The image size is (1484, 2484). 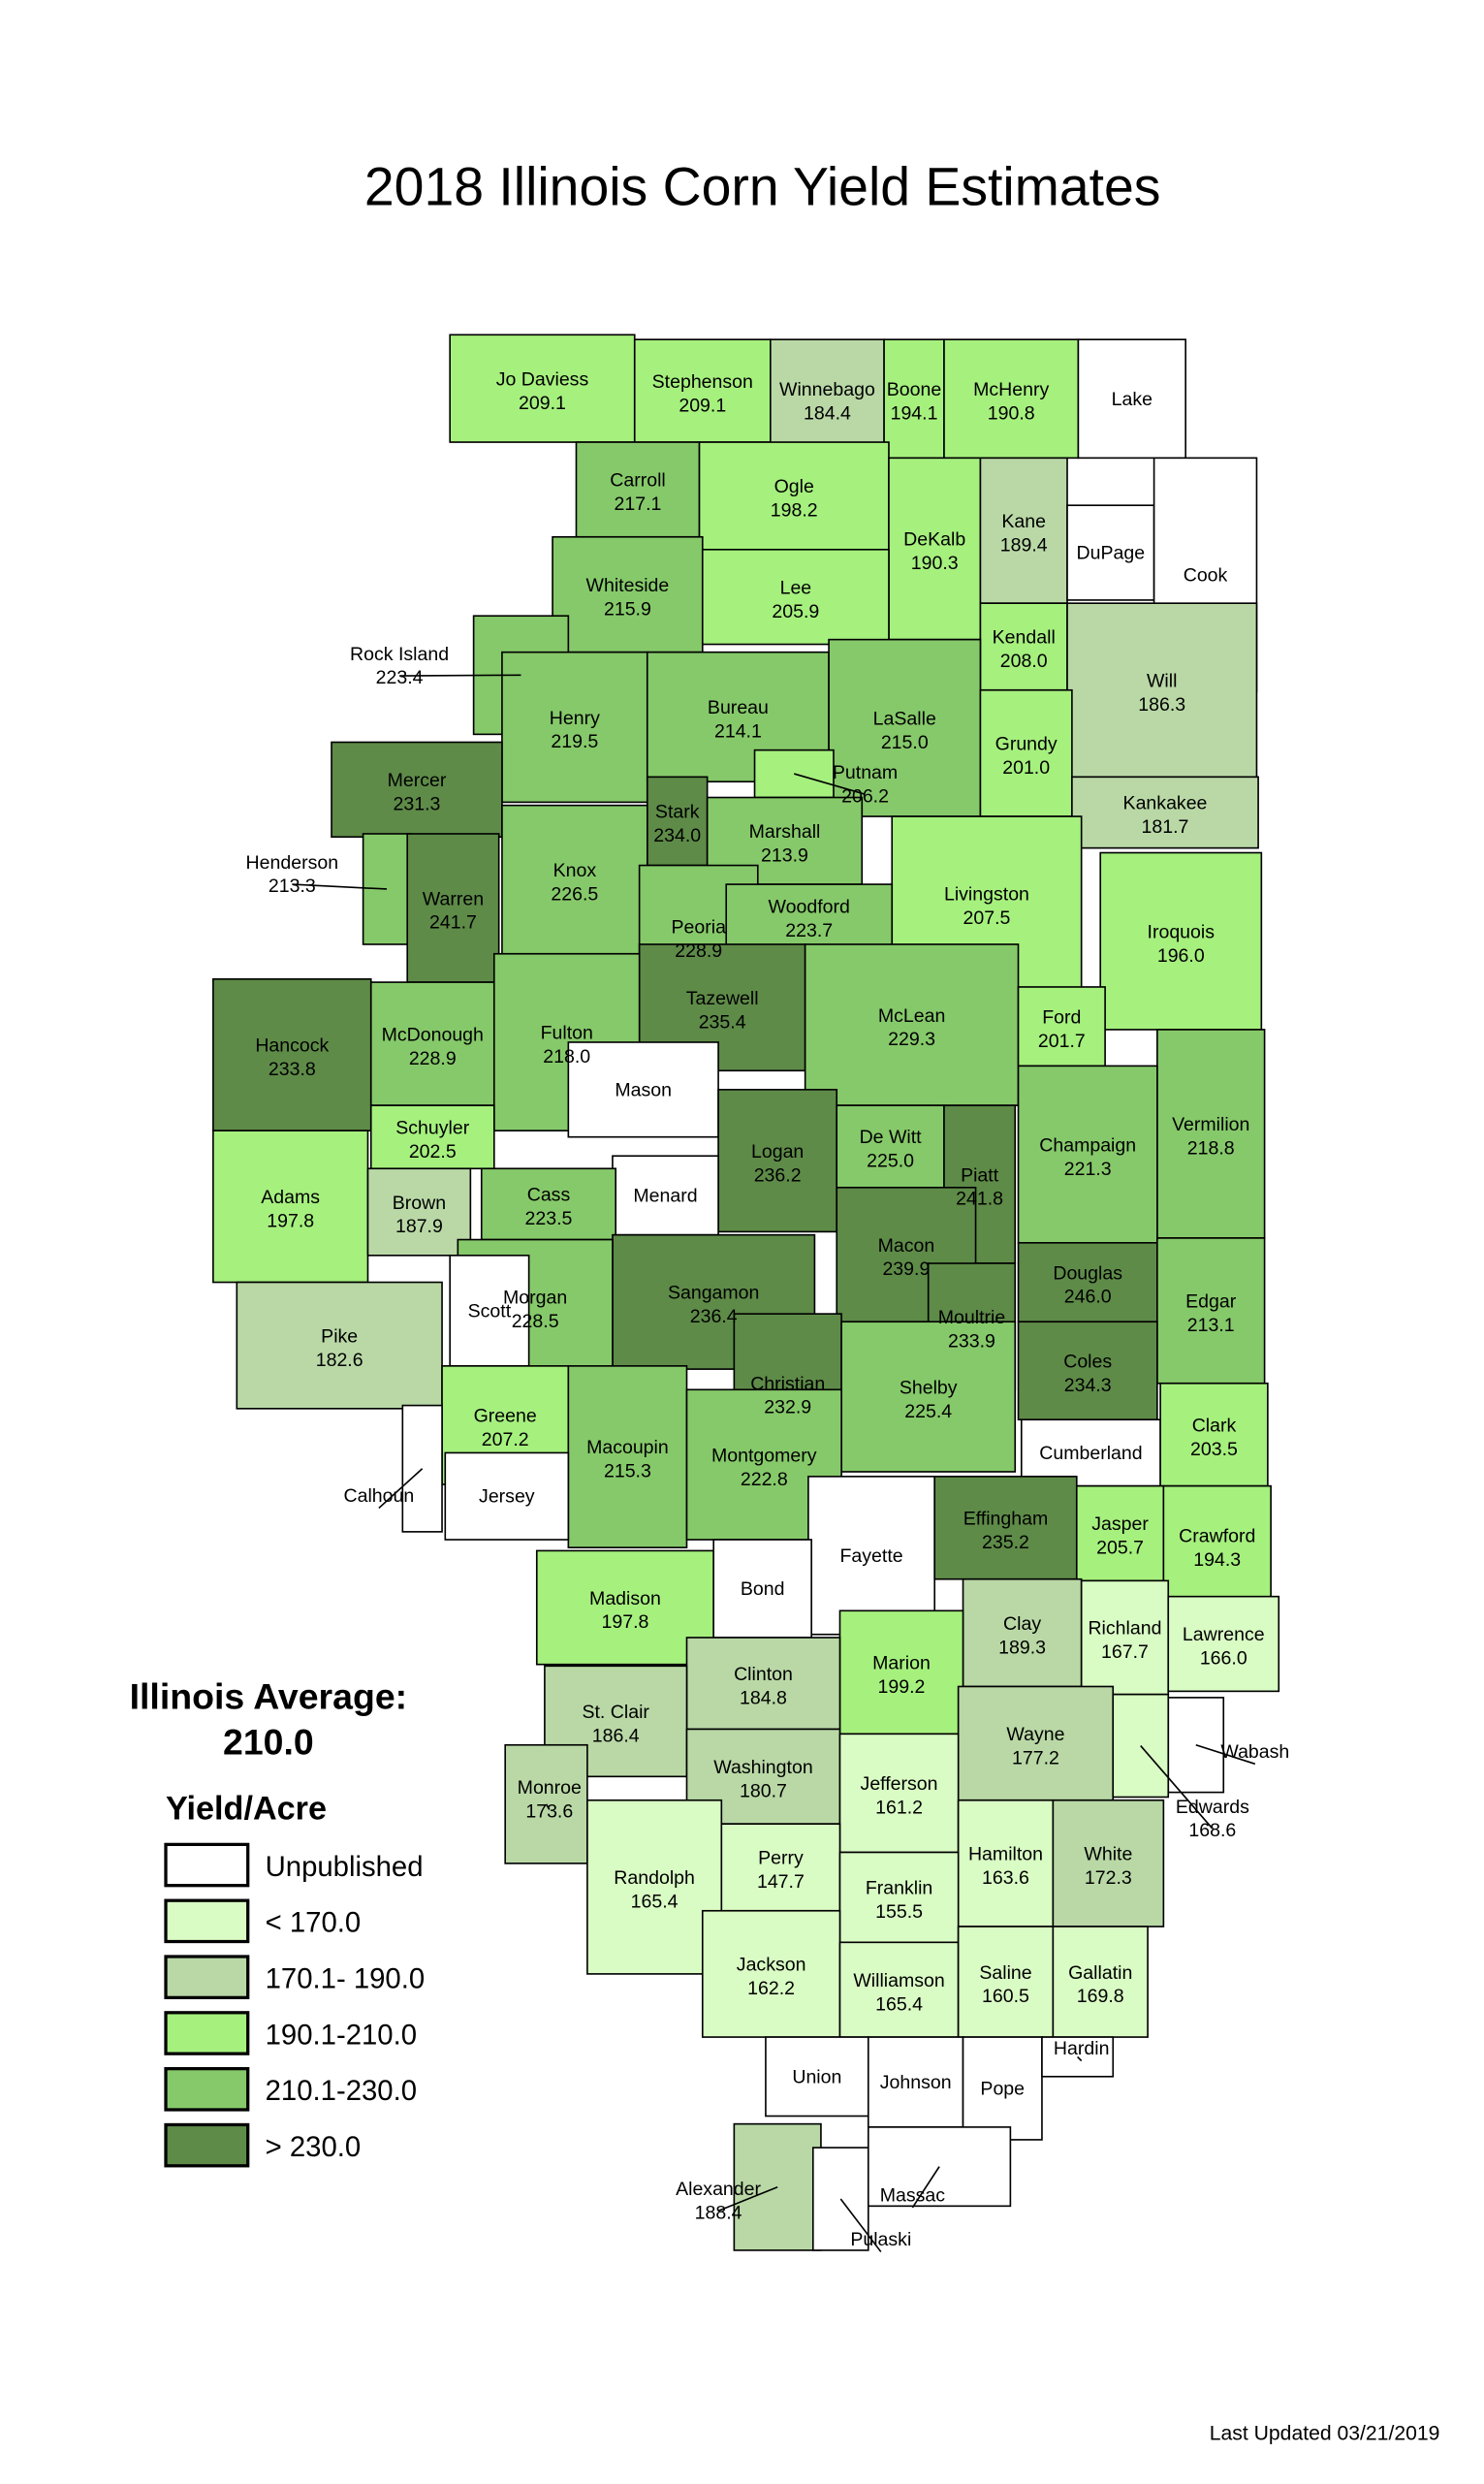 What do you see at coordinates (714, 1316) in the screenshot?
I see `county-value: 236.4` at bounding box center [714, 1316].